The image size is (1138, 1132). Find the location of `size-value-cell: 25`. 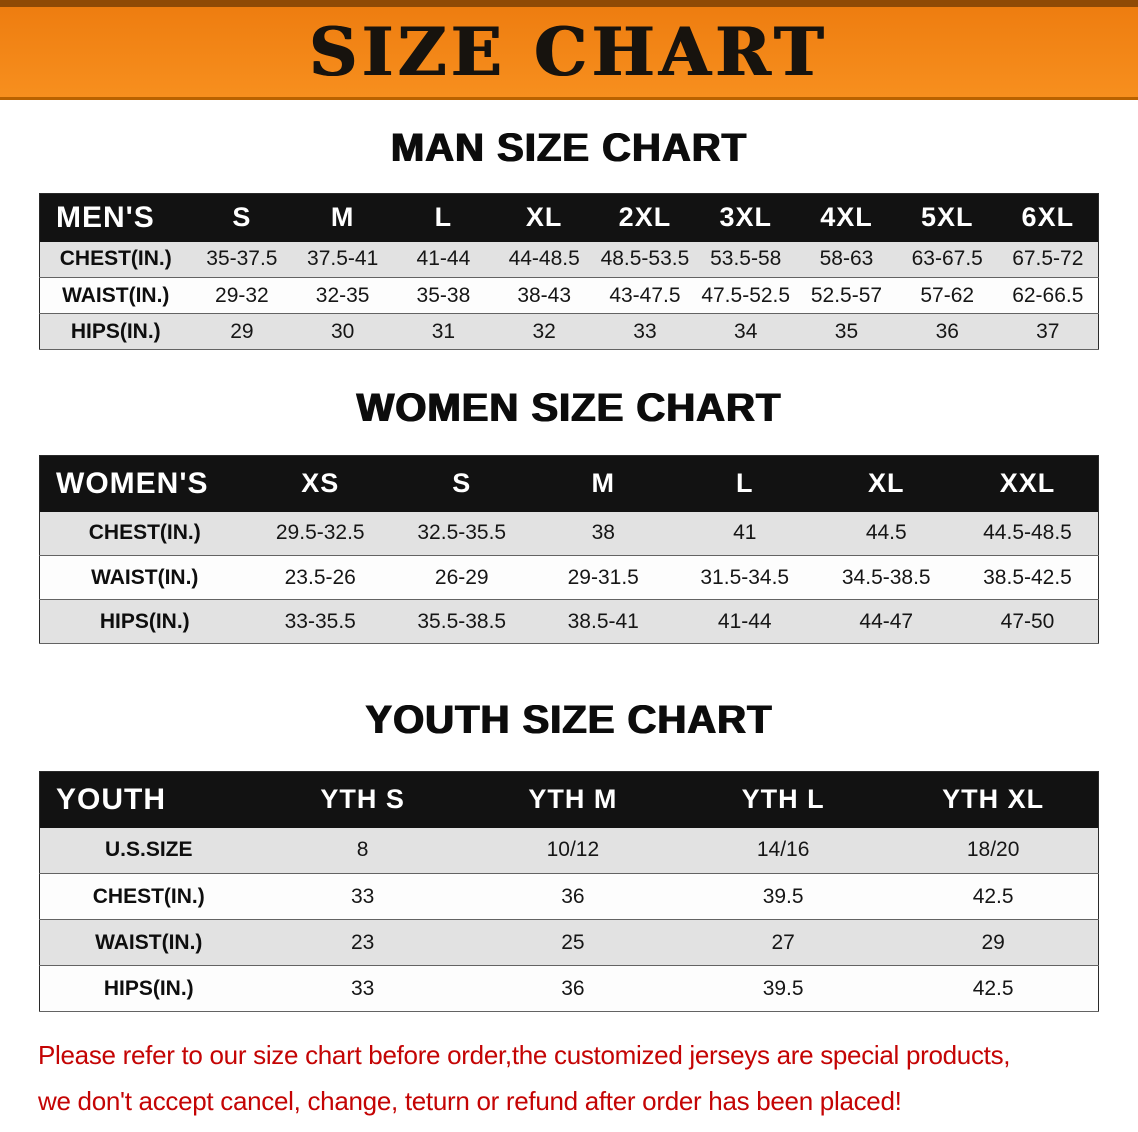

size-value-cell: 25 is located at coordinates (573, 942).